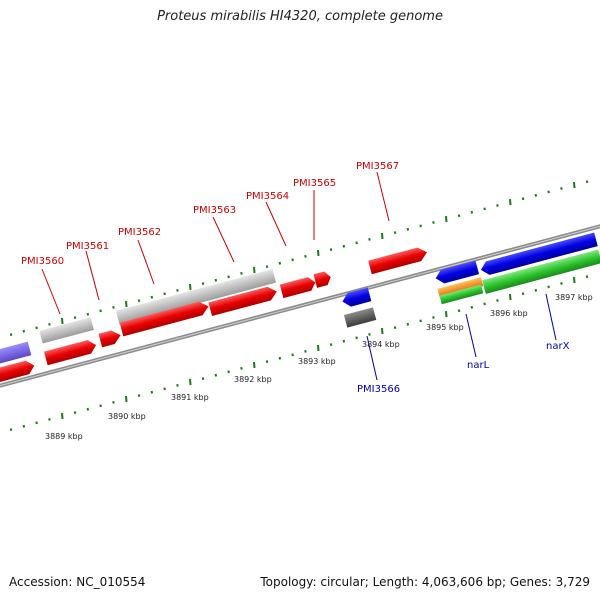 The height and width of the screenshot is (600, 600). I want to click on gene-arrow-green-large, so click(541, 271).